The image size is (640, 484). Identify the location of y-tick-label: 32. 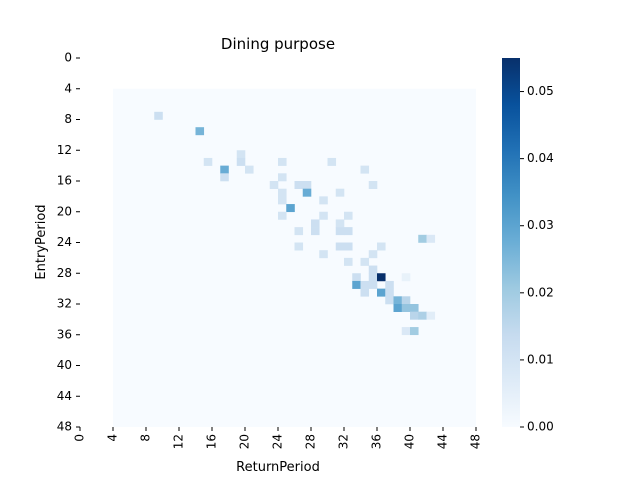
(64, 304).